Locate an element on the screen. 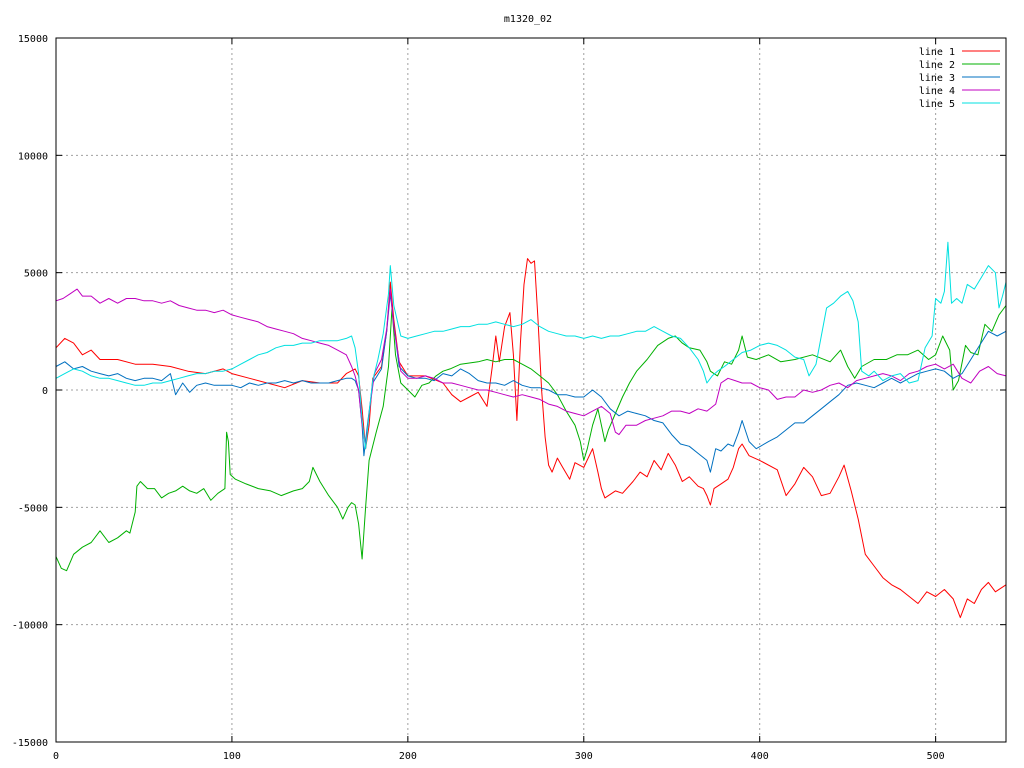 The width and height of the screenshot is (1024, 768). y-tick-label: 10000 is located at coordinates (33, 156).